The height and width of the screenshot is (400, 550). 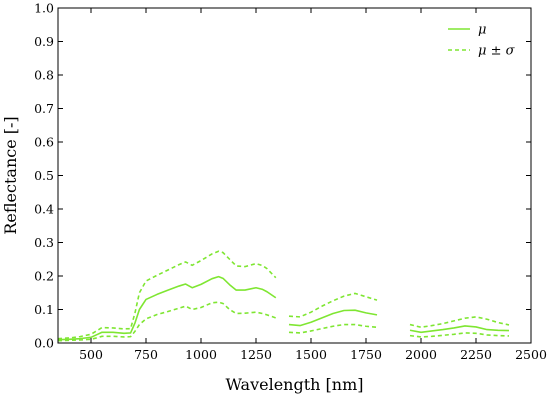 I want to click on y-tick-label: 0.4, so click(x=44, y=209).